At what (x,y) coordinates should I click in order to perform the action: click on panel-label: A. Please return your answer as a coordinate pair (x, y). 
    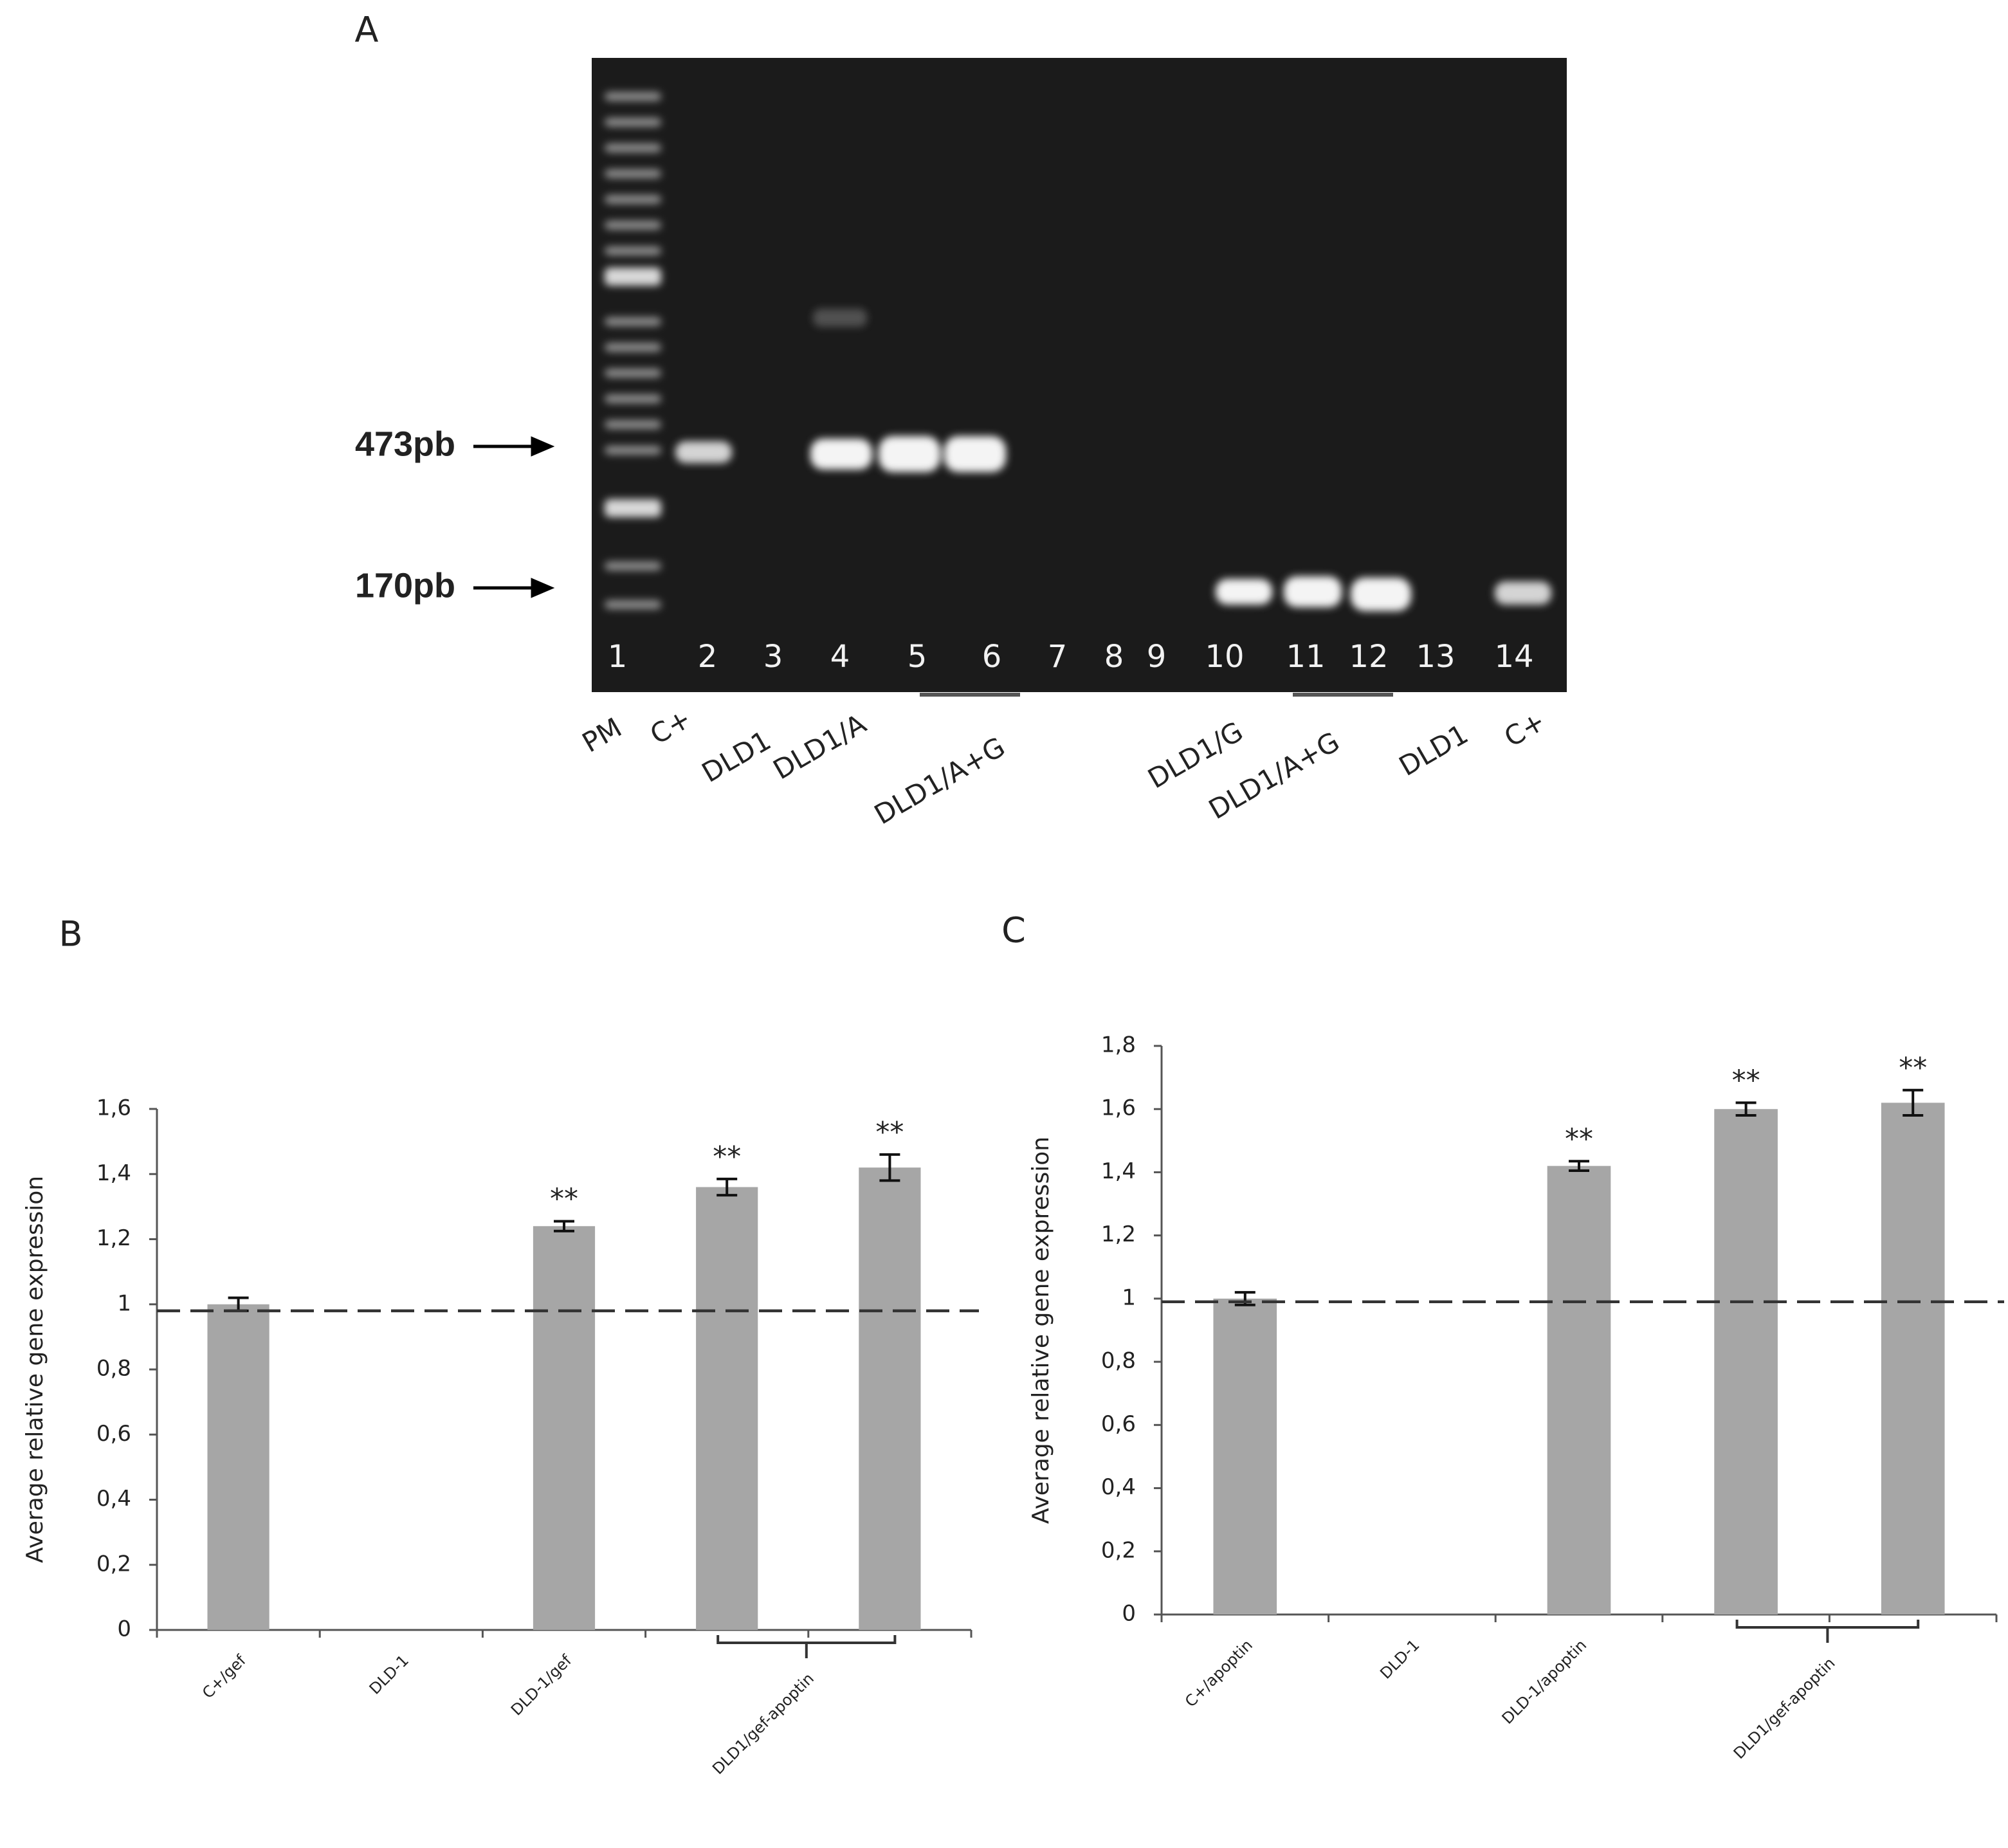
    Looking at the image, I should click on (367, 30).